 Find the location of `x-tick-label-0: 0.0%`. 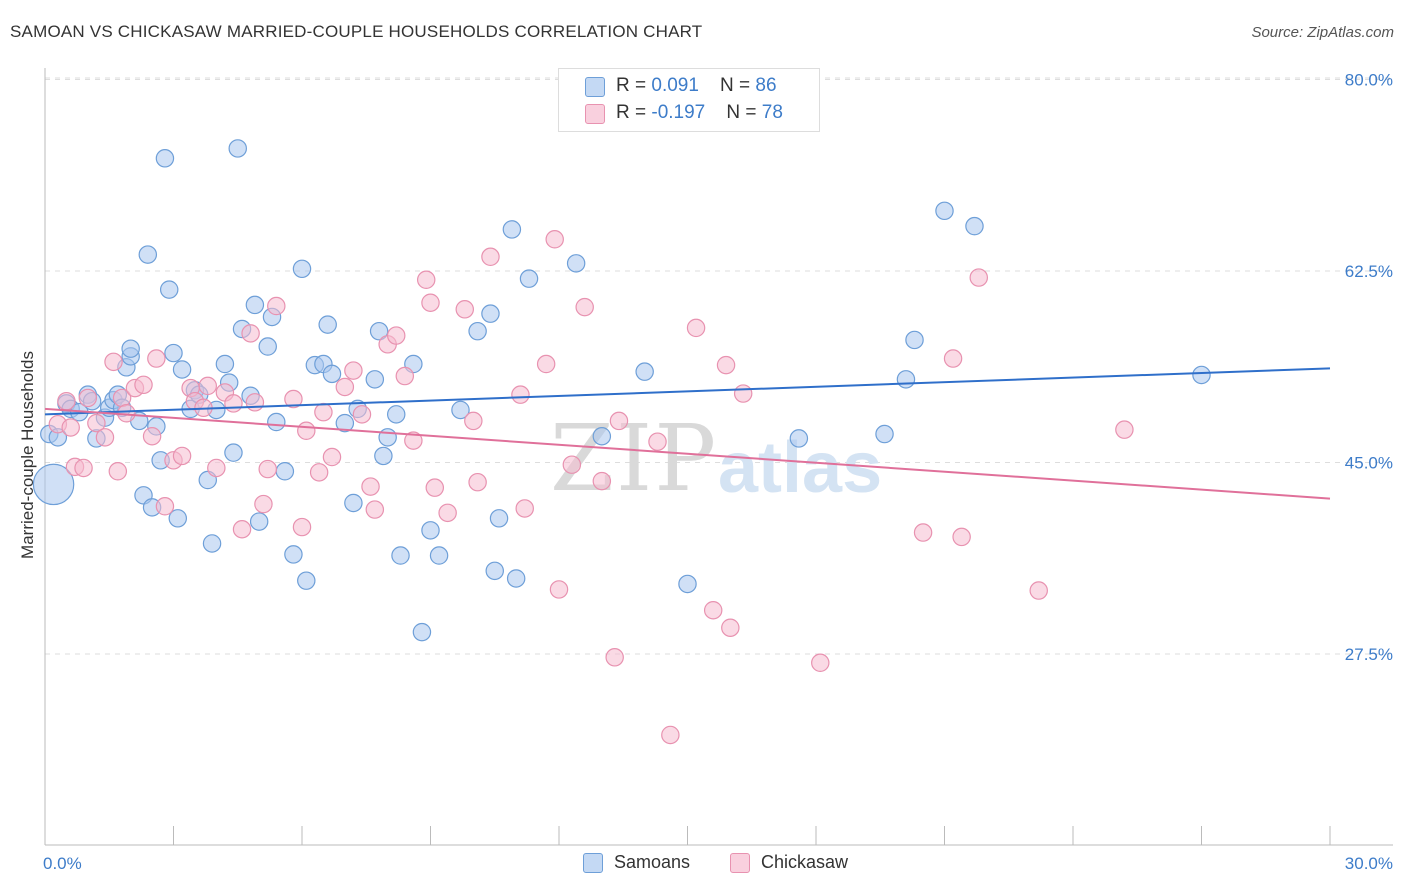

x-tick-label-0: 0.0% is located at coordinates (62, 863).